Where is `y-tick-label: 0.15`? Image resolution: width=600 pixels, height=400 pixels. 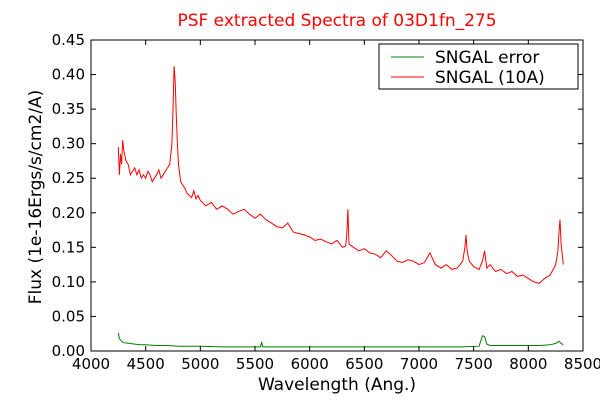
y-tick-label: 0.15 is located at coordinates (68, 247).